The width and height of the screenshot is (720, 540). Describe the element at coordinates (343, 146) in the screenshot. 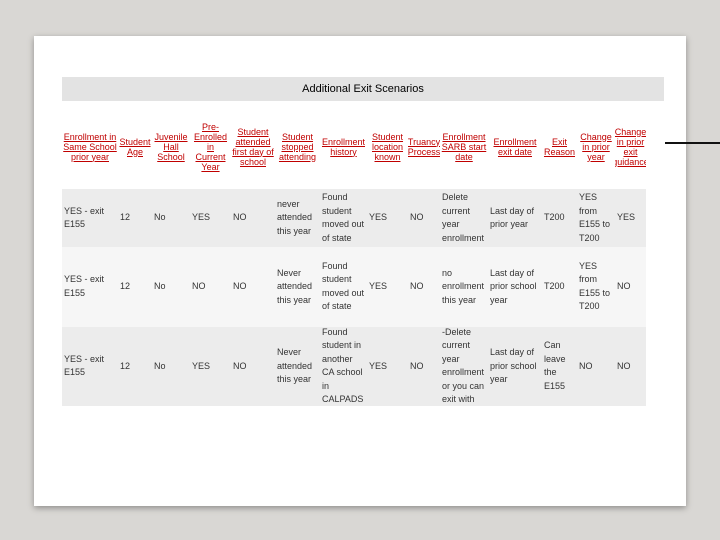

I see `header-enrollment-history: Enrollment history` at that location.